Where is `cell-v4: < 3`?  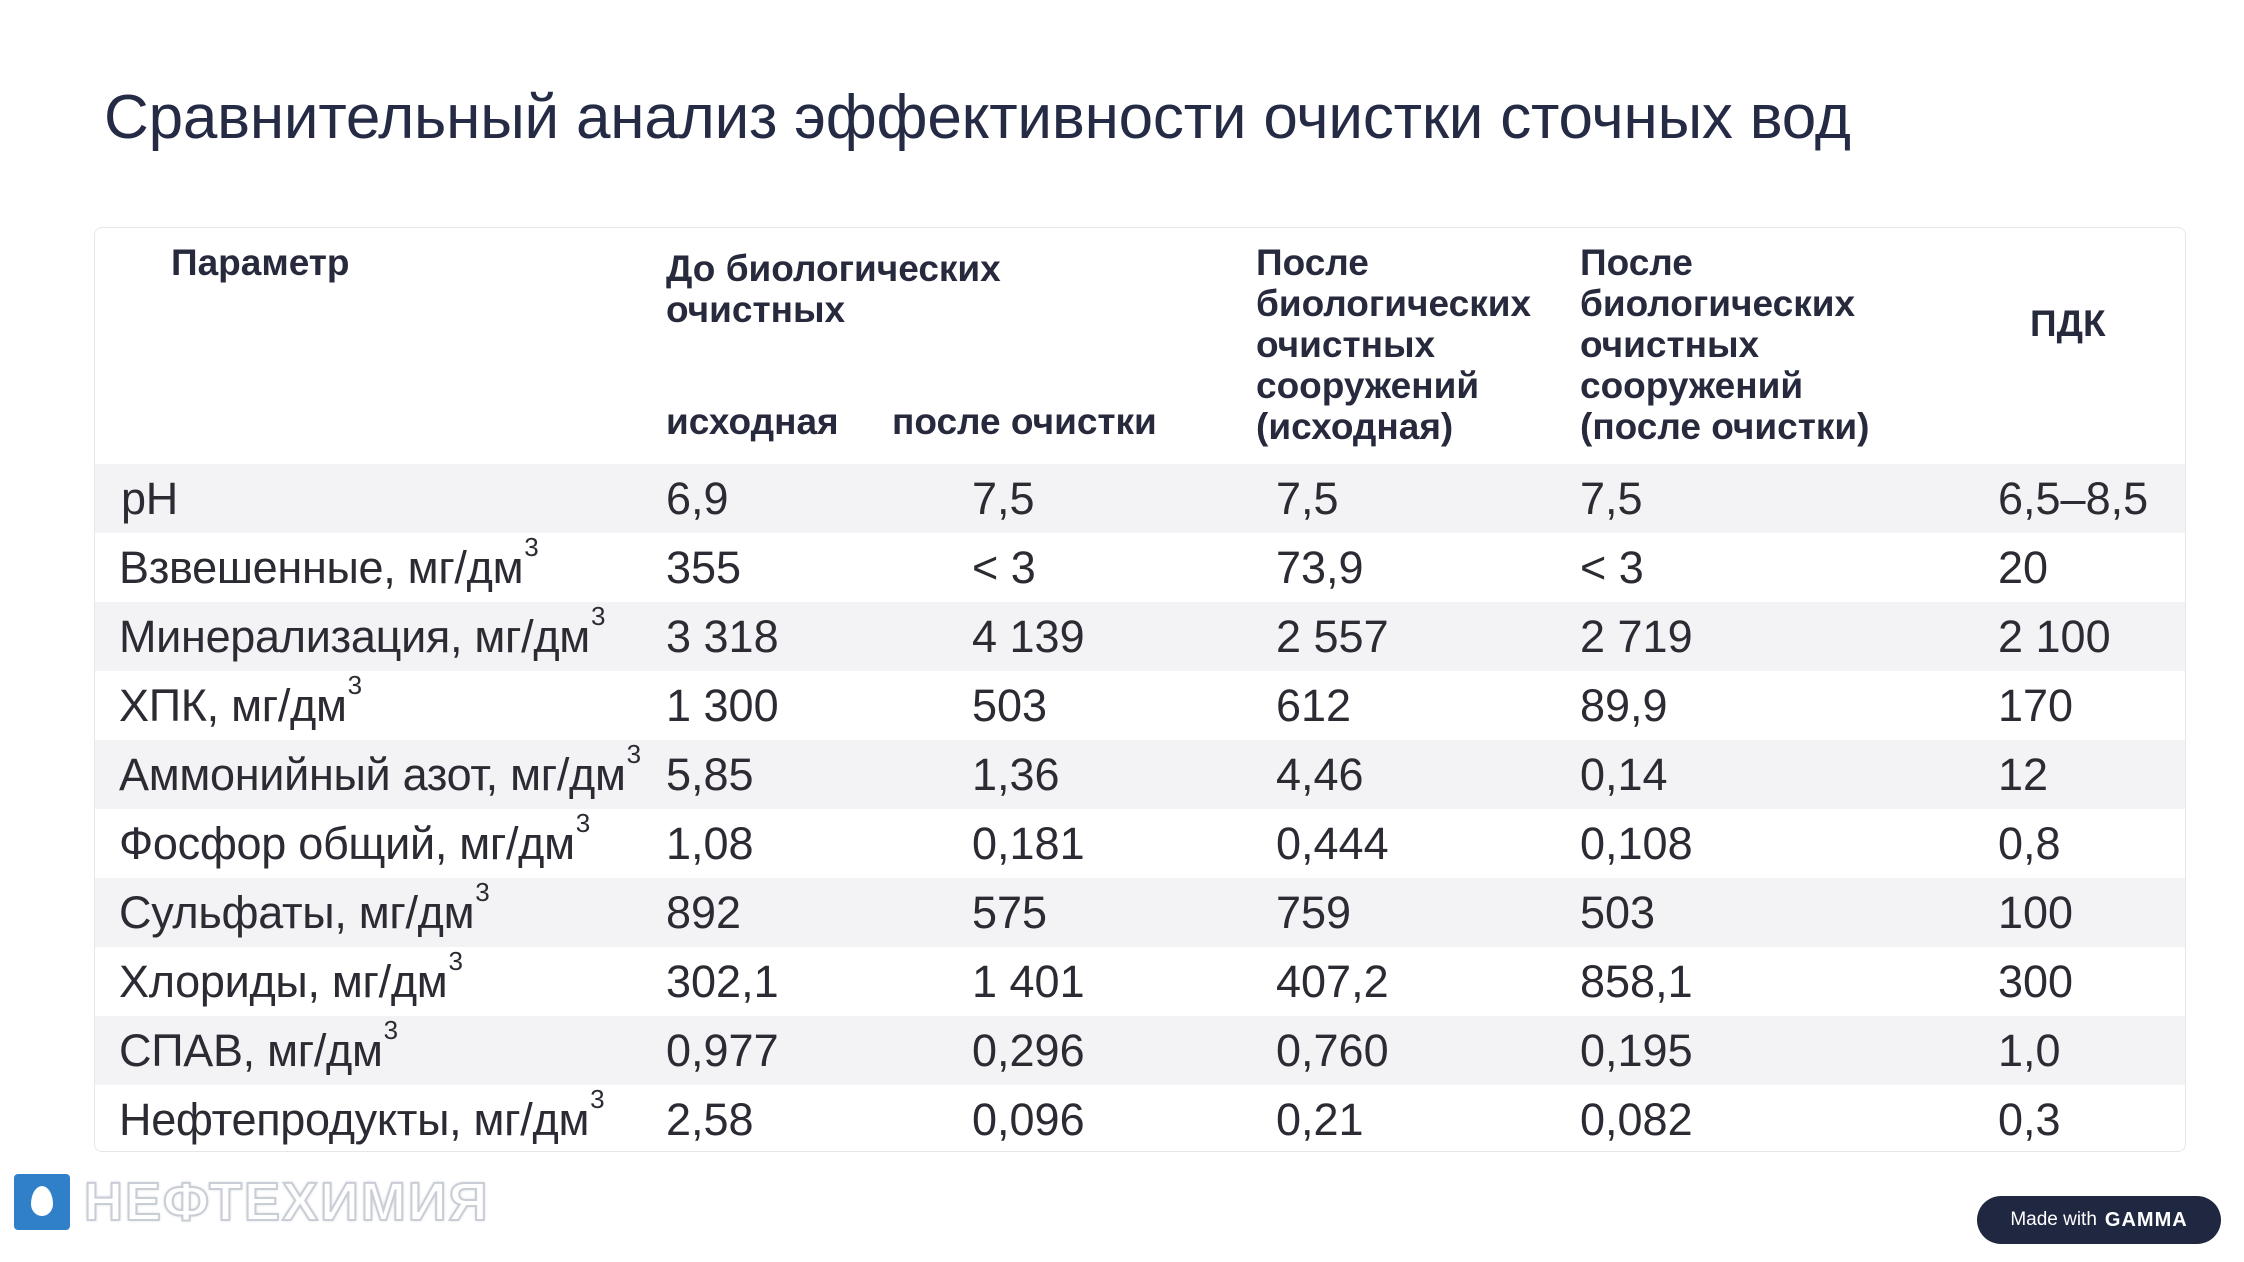 cell-v4: < 3 is located at coordinates (1612, 567).